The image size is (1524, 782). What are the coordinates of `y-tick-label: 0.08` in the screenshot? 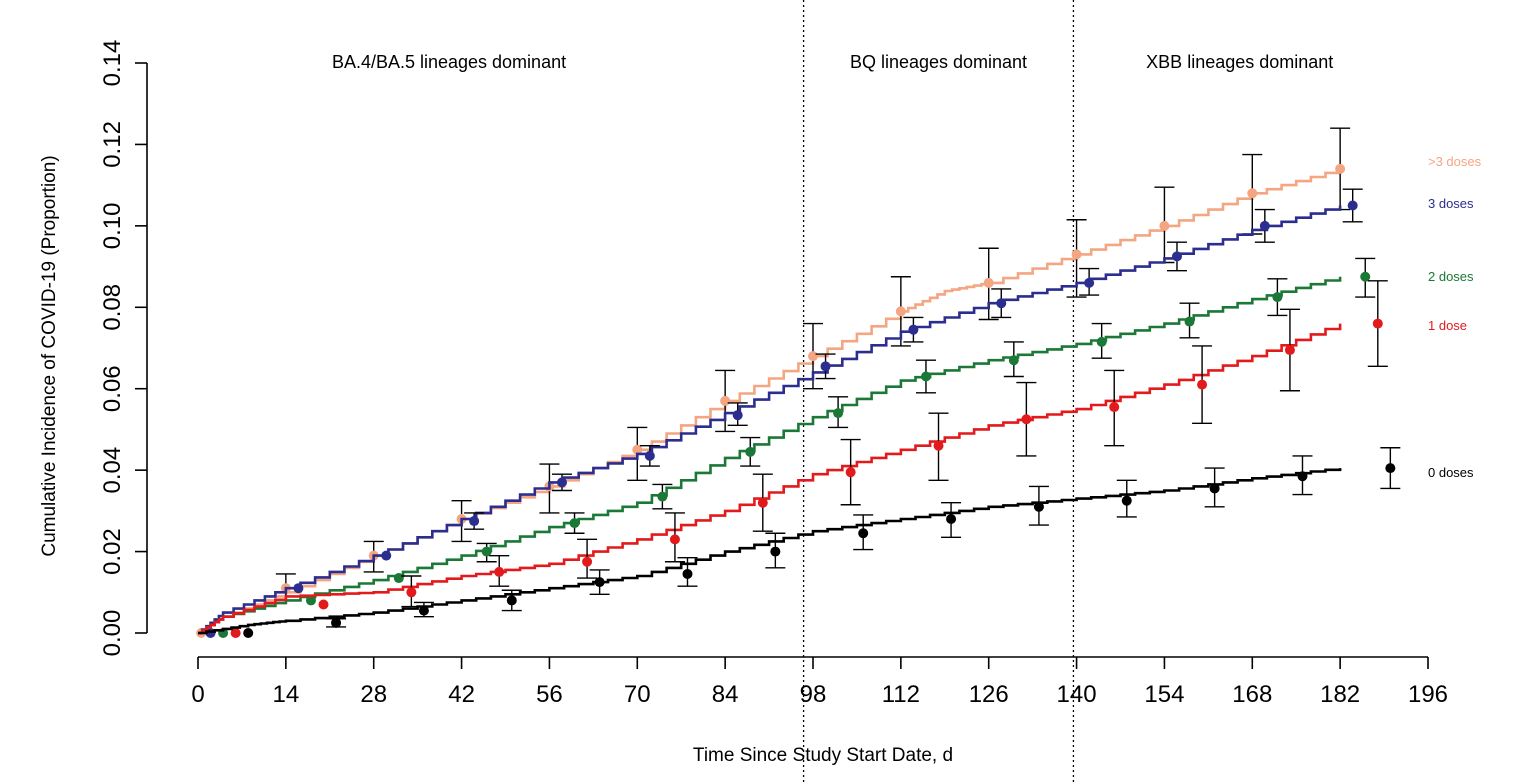 It's located at (112, 307).